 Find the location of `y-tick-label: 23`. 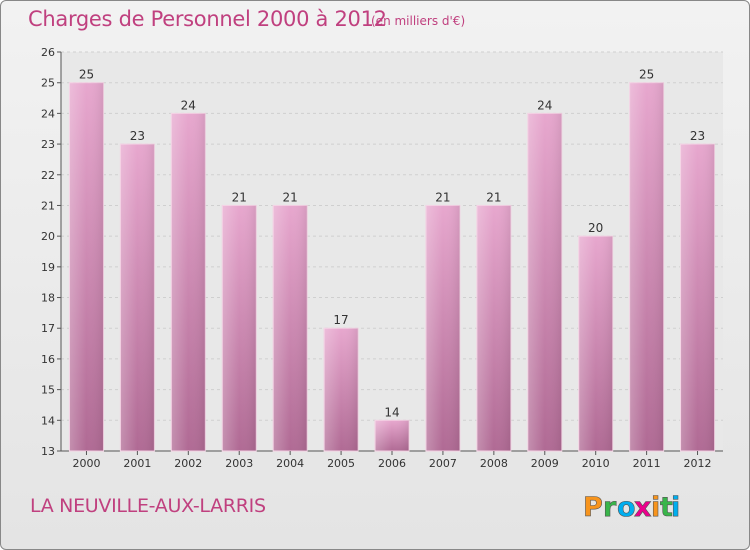

y-tick-label: 23 is located at coordinates (48, 144).